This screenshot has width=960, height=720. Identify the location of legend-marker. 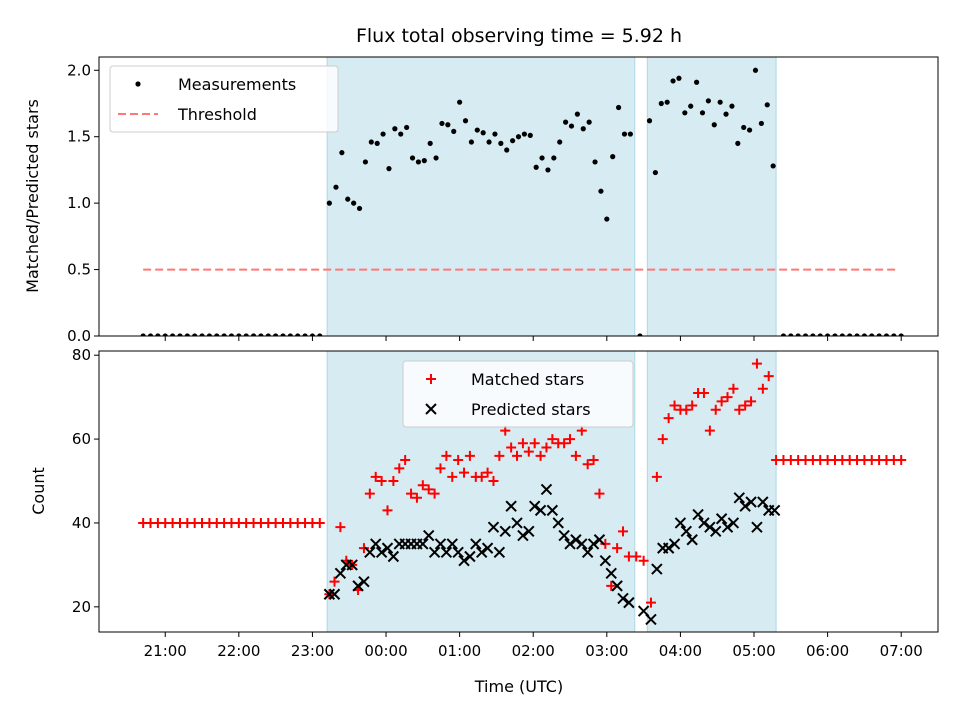
(431, 409).